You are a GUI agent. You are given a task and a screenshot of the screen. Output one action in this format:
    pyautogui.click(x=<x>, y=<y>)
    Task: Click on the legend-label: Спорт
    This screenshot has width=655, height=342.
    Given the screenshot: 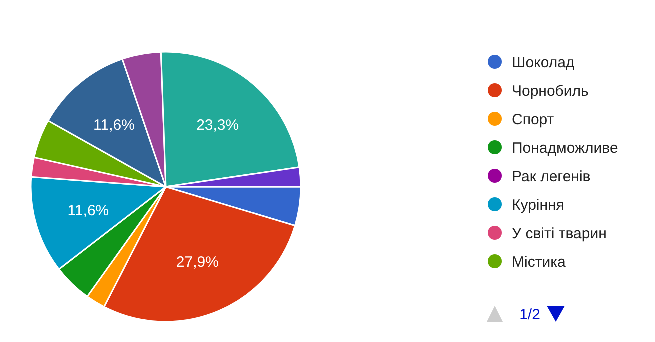 What is the action you would take?
    pyautogui.click(x=533, y=119)
    